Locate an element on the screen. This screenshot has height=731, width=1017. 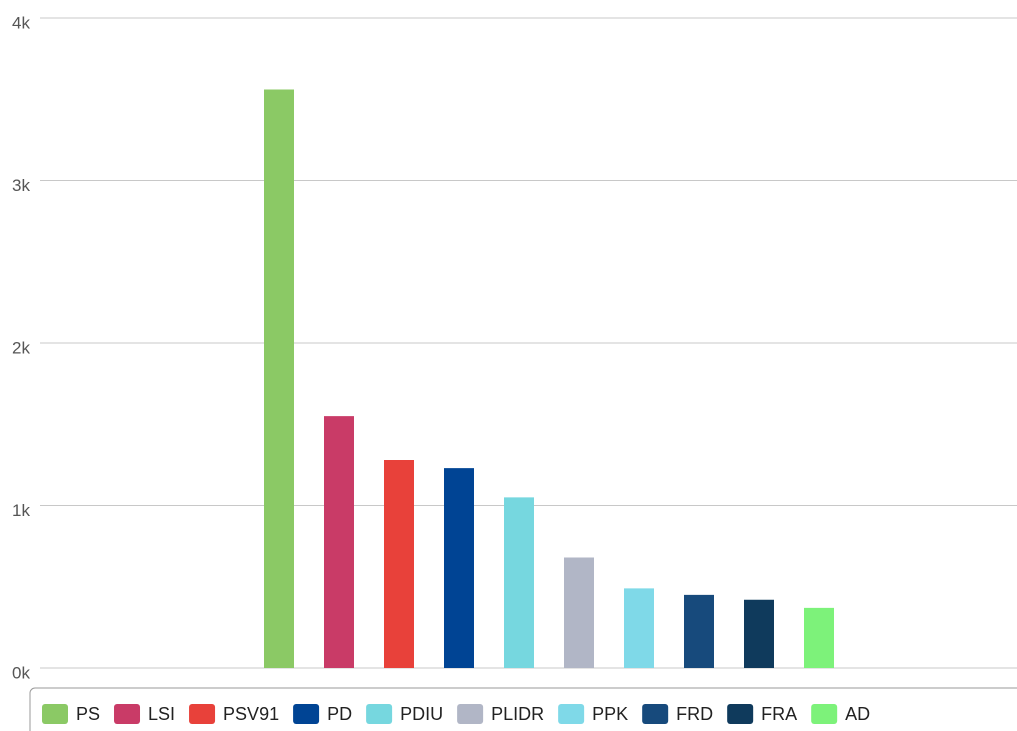
legend-label: PDIU is located at coordinates (421, 714).